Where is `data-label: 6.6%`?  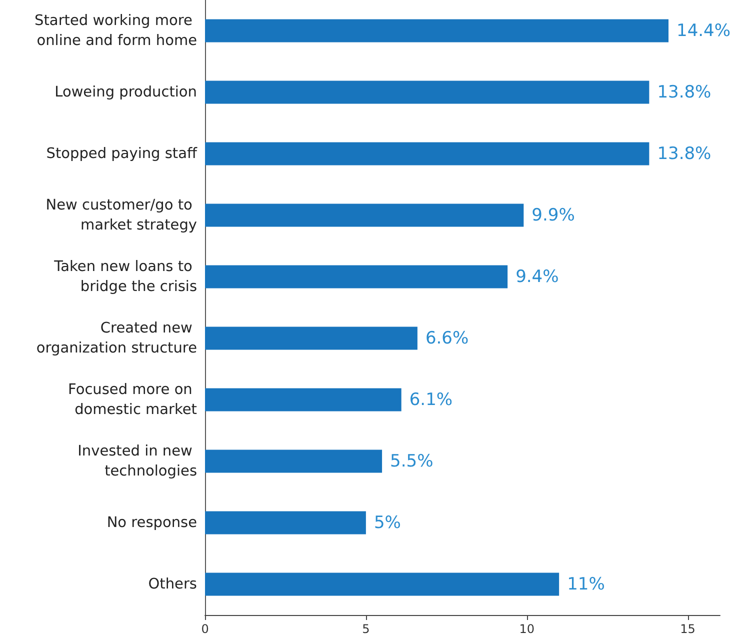 data-label: 6.6% is located at coordinates (447, 338).